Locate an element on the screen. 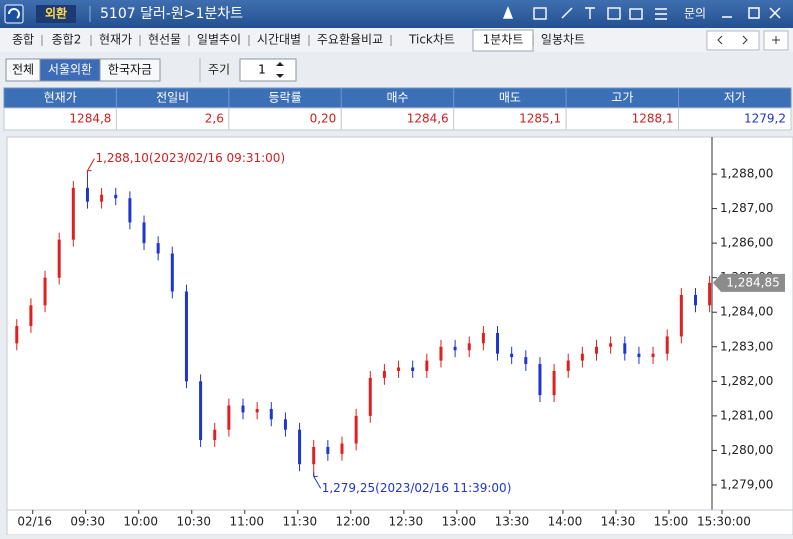 This screenshot has height=539, width=793. tab: 주요환율비교 is located at coordinates (350, 40).